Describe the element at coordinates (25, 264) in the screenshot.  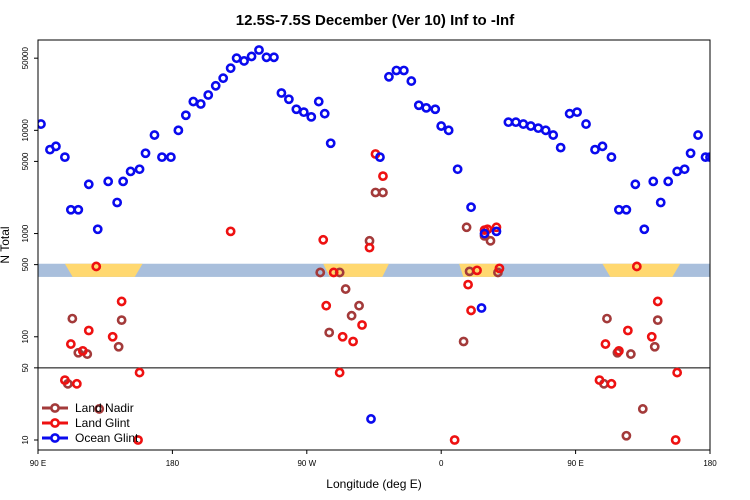
I see `y-tick-label: 500` at that location.